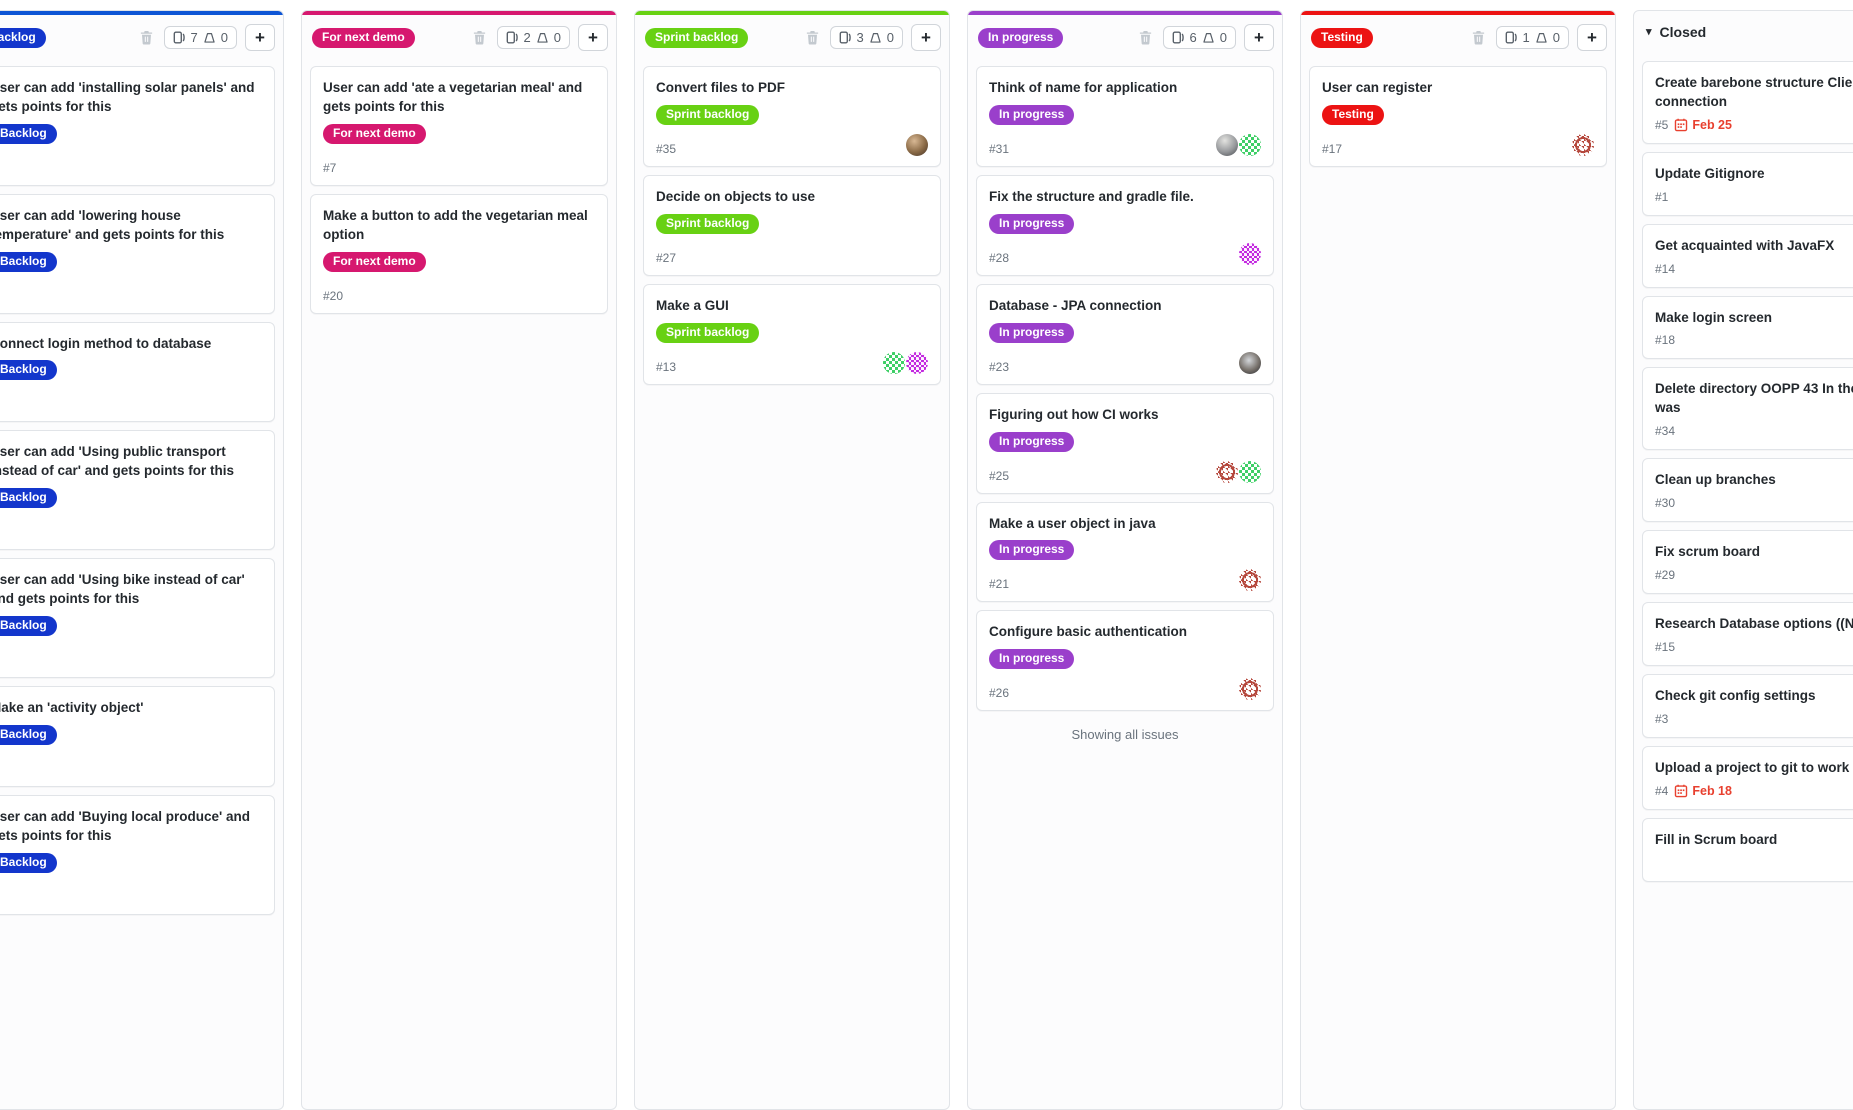 The image size is (1853, 1110). I want to click on issue-number: #14, so click(1665, 268).